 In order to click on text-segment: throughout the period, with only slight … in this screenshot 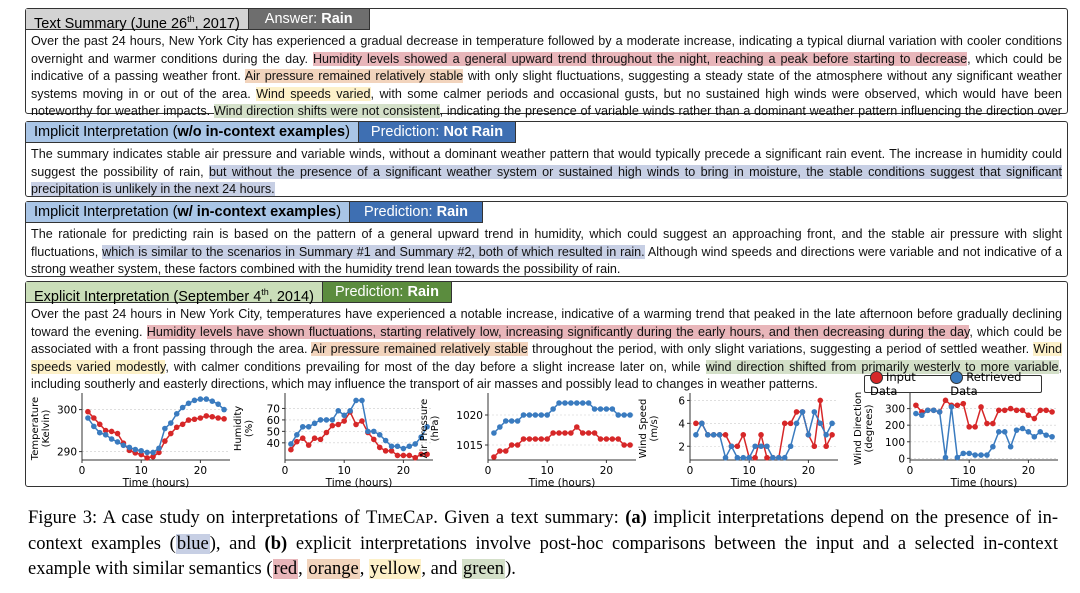, I will do `click(780, 349)`.